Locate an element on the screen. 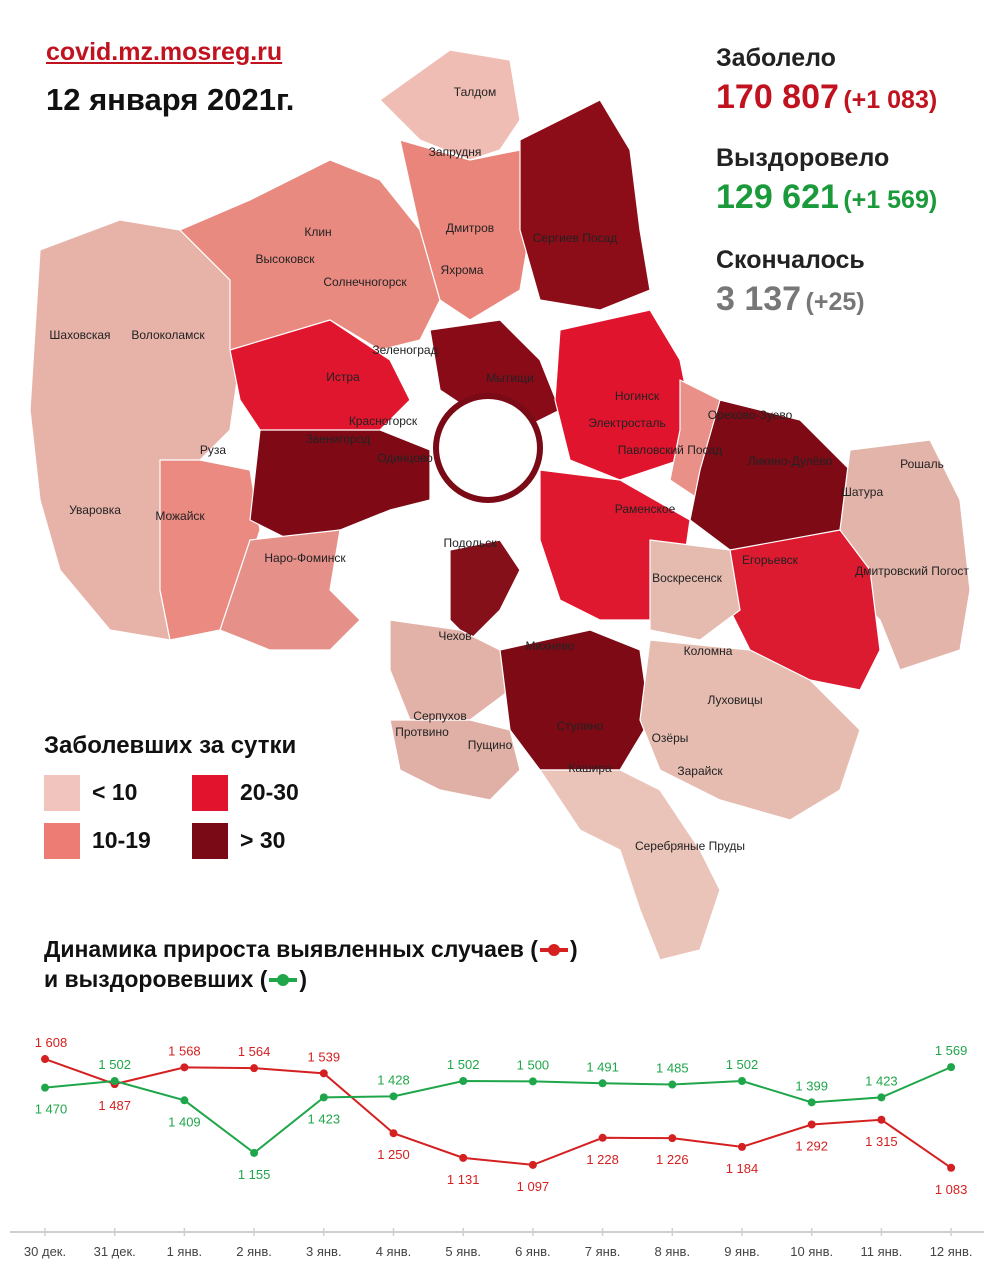 The image size is (994, 1280). map-region-stupino is located at coordinates (575, 700).